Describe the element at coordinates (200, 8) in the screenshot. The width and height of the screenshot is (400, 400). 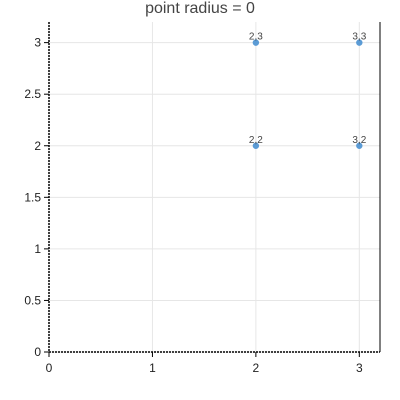
I see `chart-title: point radius = 0` at that location.